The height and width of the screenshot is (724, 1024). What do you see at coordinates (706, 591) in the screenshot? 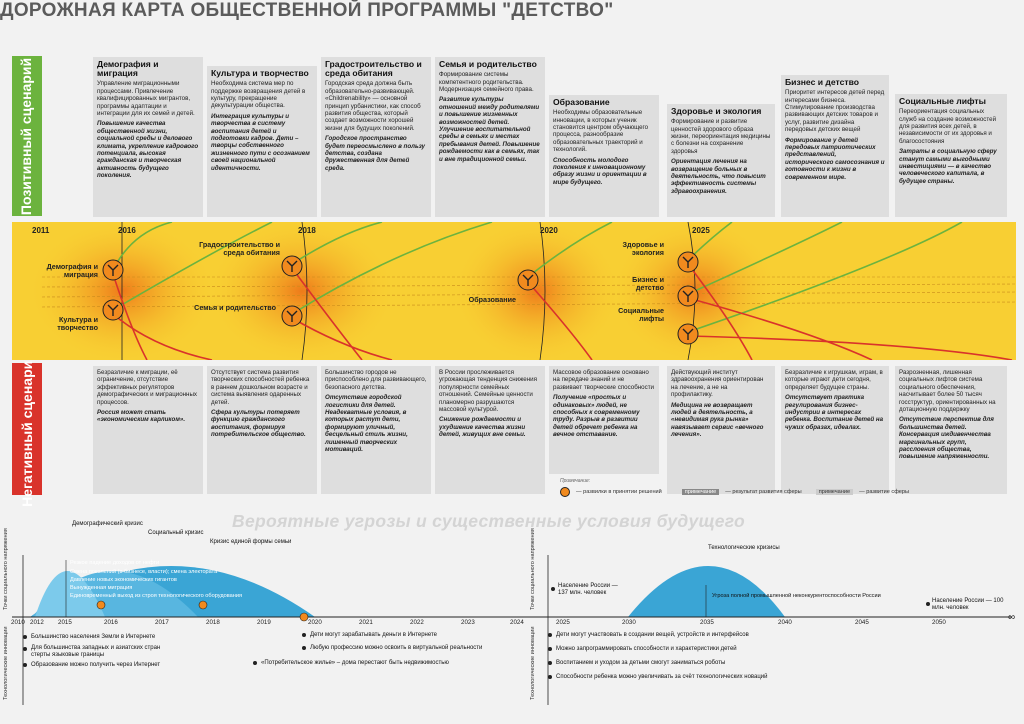
I see `crisis-dome-tech` at bounding box center [706, 591].